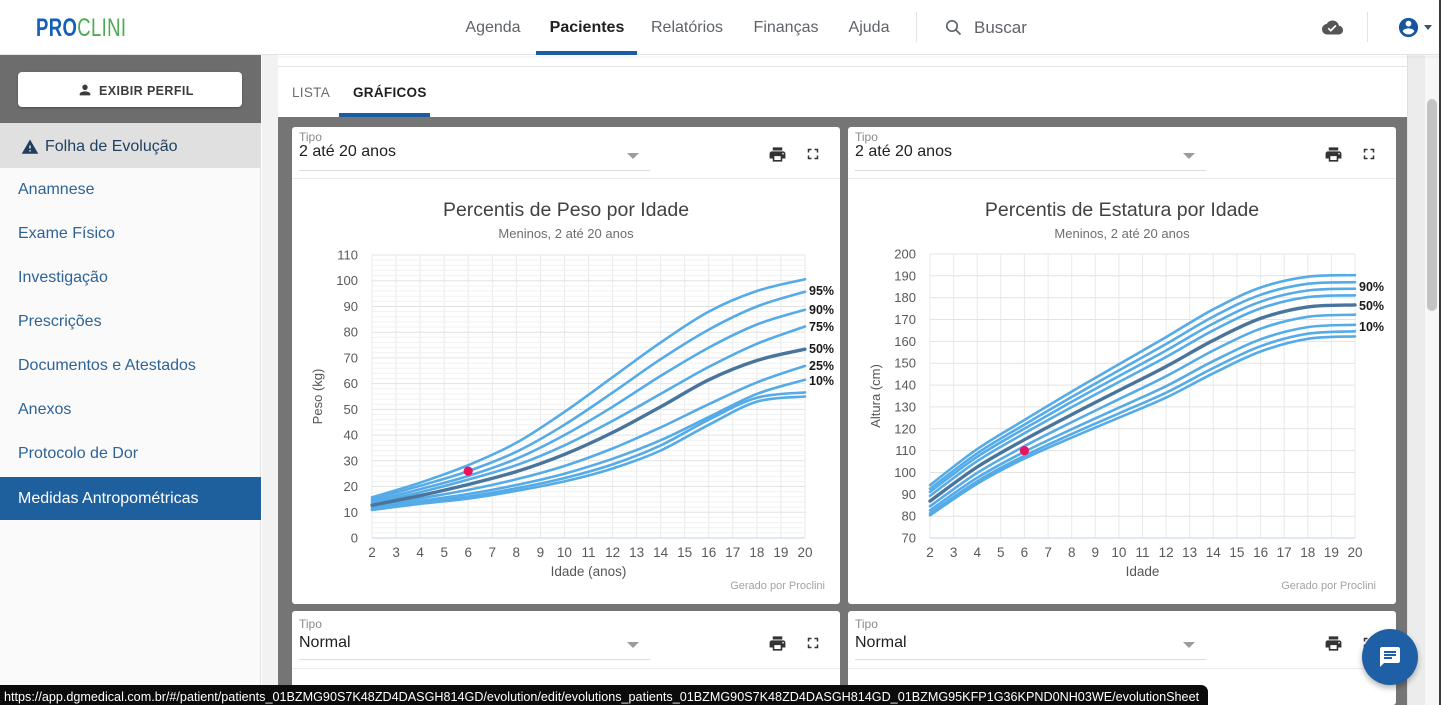  What do you see at coordinates (317, 397) in the screenshot?
I see `svg-text: Peso (kg)` at bounding box center [317, 397].